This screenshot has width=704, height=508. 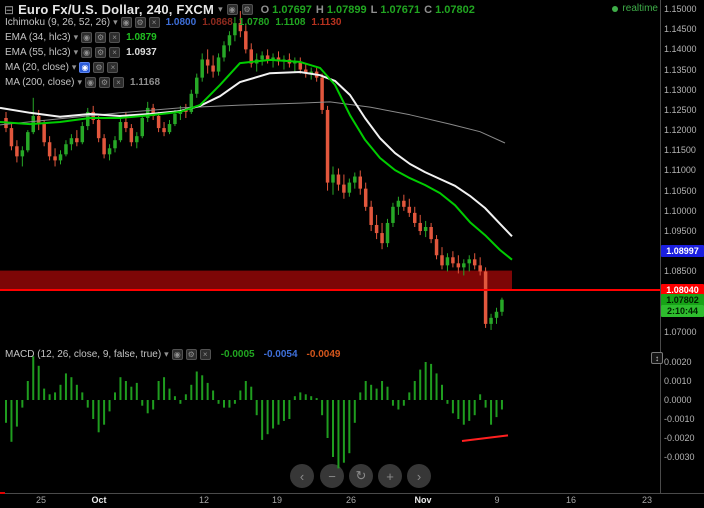 What do you see at coordinates (680, 332) in the screenshot?
I see `price-tick-label: 1.07000` at bounding box center [680, 332].